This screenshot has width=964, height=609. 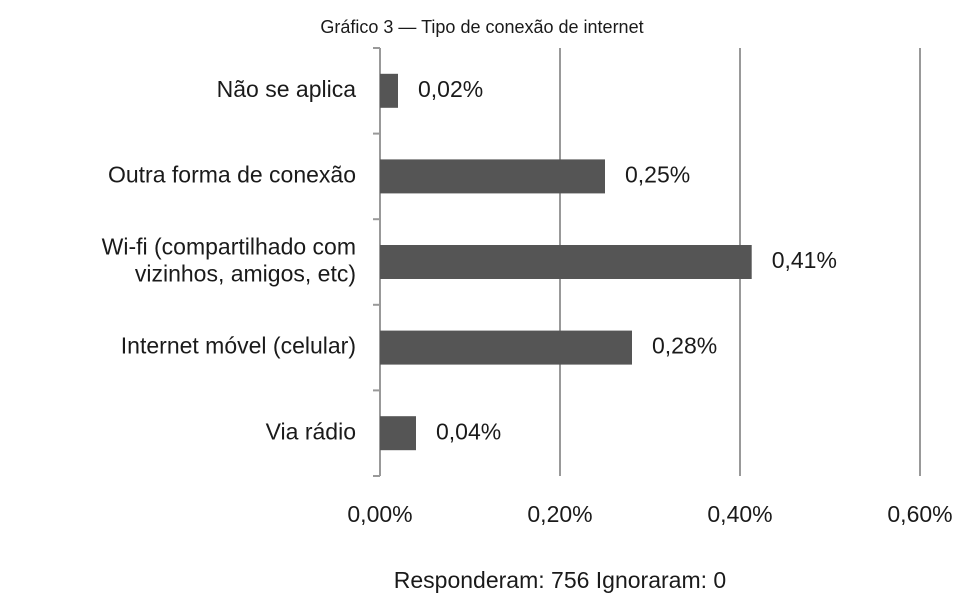 I want to click on x-tick-label: 0,60%, so click(x=919, y=514).